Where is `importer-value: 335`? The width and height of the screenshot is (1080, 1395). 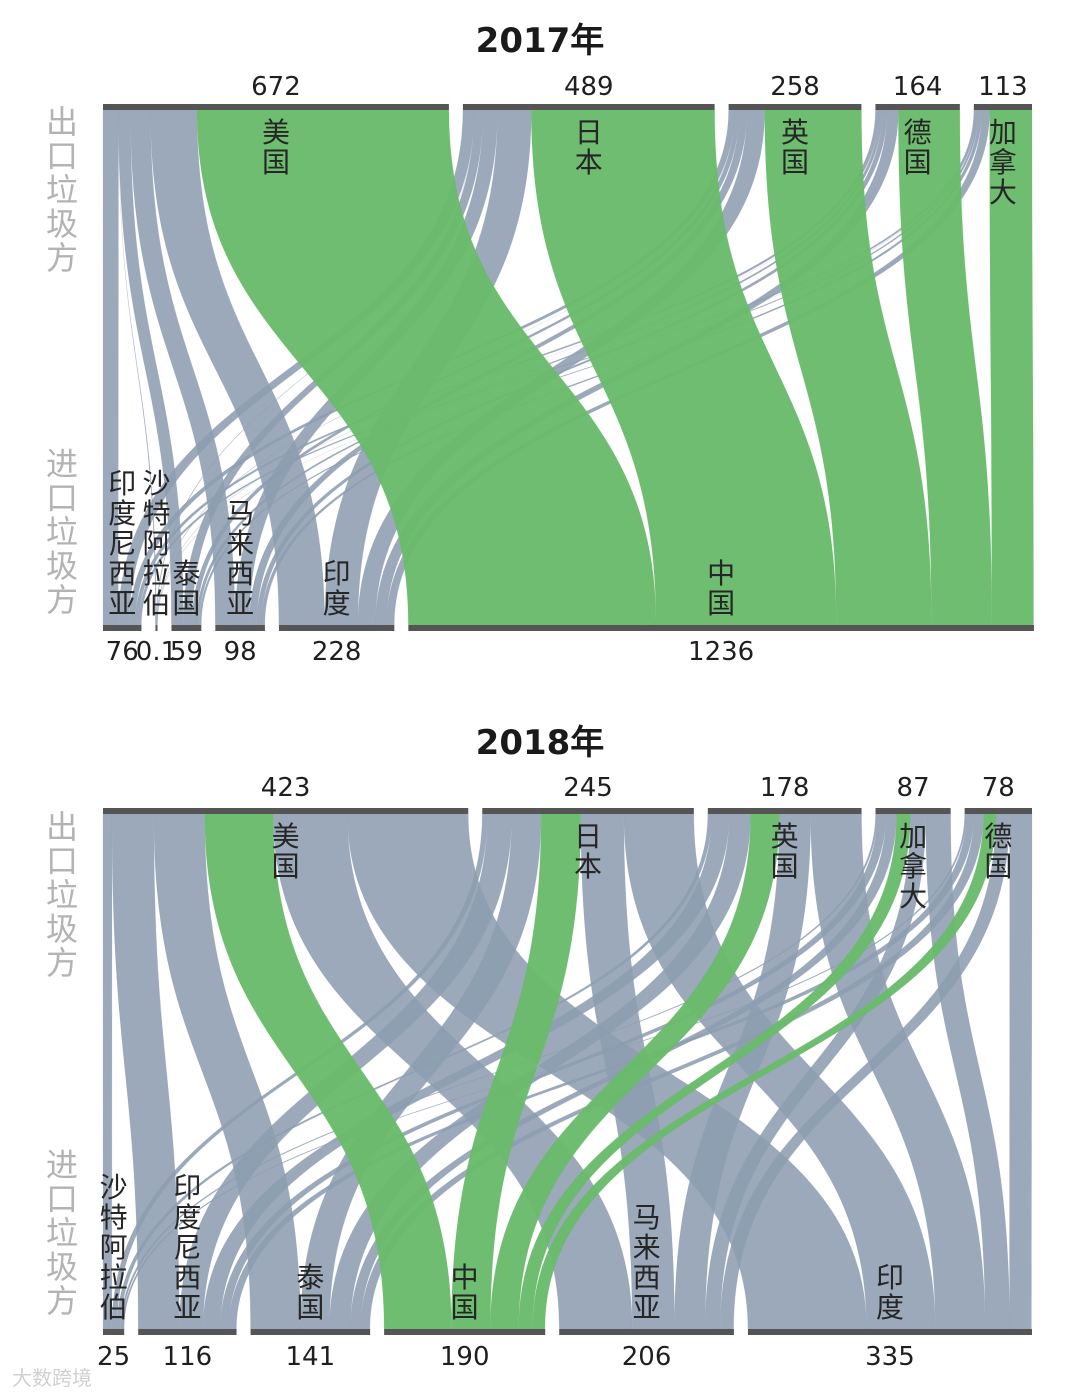
importer-value: 335 is located at coordinates (890, 1357).